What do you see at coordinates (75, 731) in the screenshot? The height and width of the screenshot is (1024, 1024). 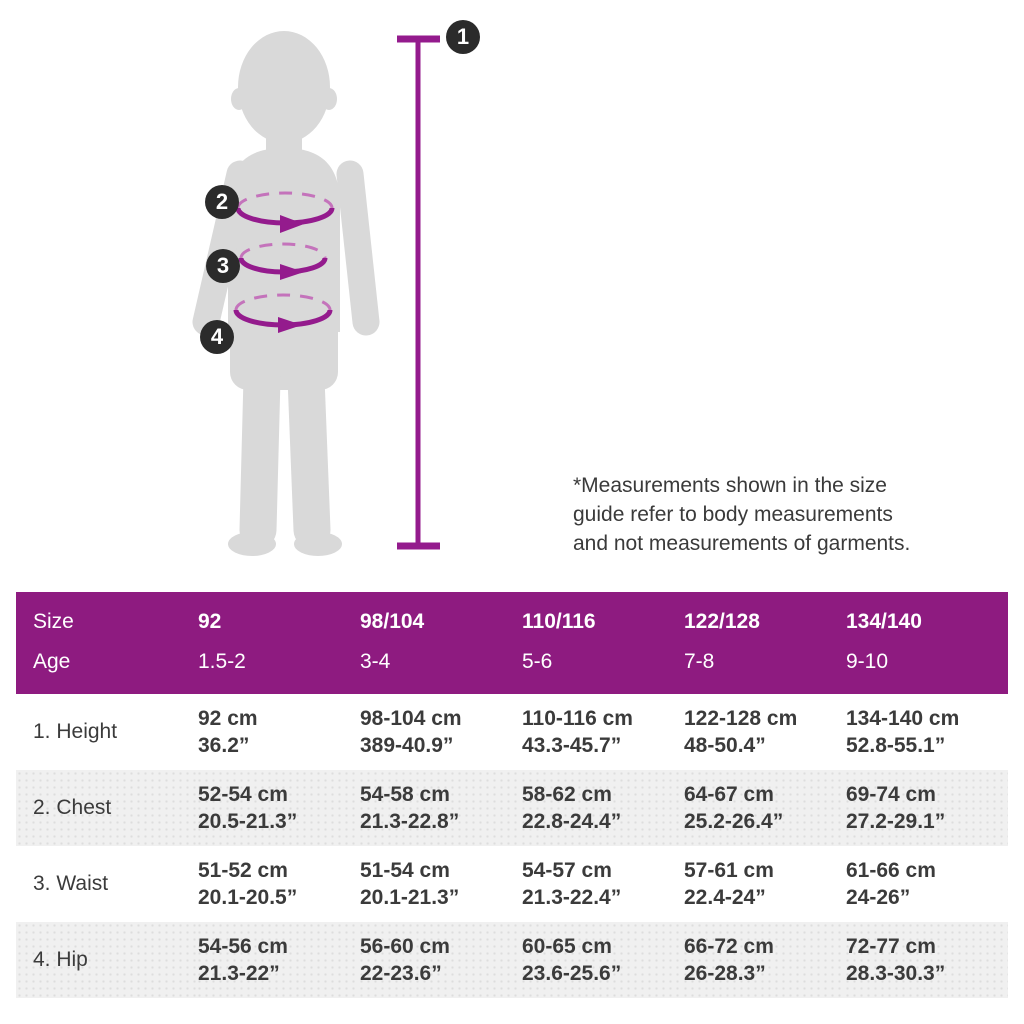 I see `row-label-height: 1. Height` at bounding box center [75, 731].